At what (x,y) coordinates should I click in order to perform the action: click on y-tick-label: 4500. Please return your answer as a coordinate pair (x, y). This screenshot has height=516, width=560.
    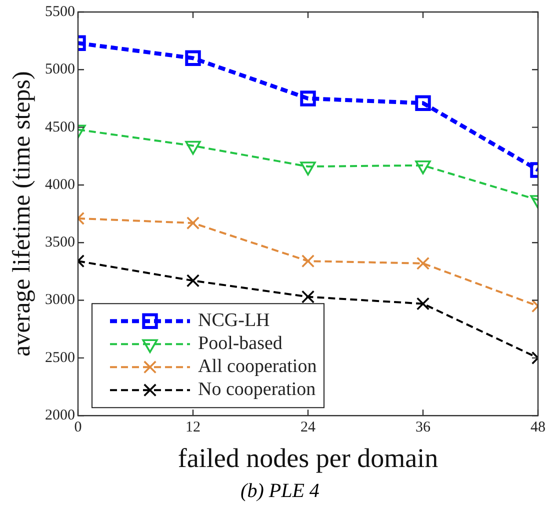
    Looking at the image, I should click on (60, 127).